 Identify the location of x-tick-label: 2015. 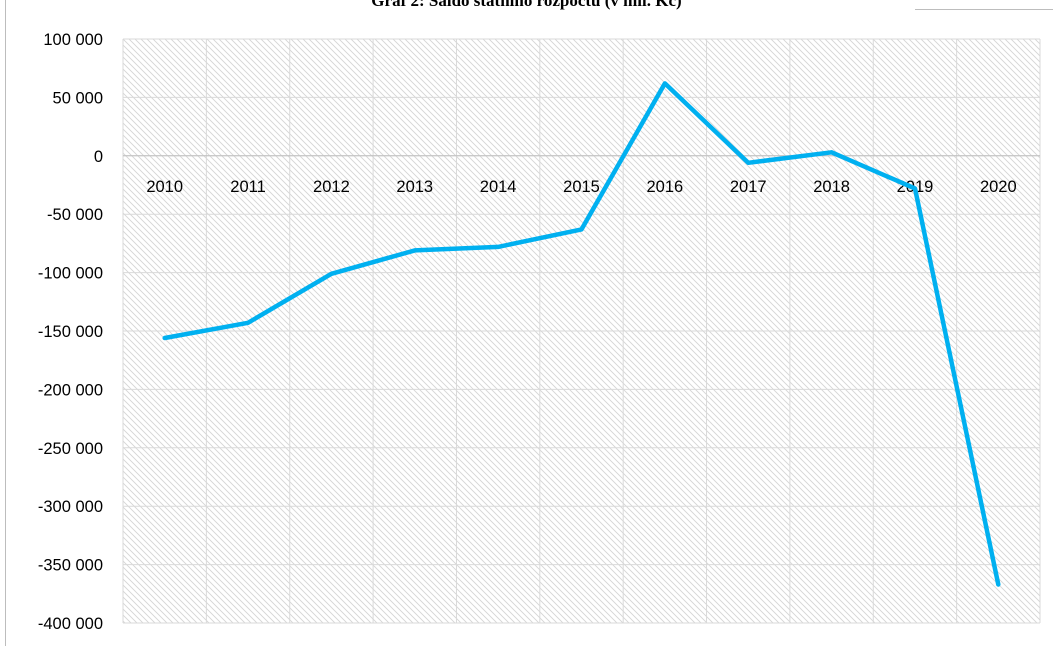
(581, 187).